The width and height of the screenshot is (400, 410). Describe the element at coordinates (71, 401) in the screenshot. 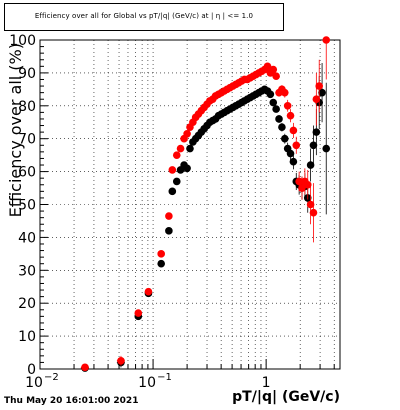

I see `timestamp: Thu May 20 16:01:00 2021` at that location.